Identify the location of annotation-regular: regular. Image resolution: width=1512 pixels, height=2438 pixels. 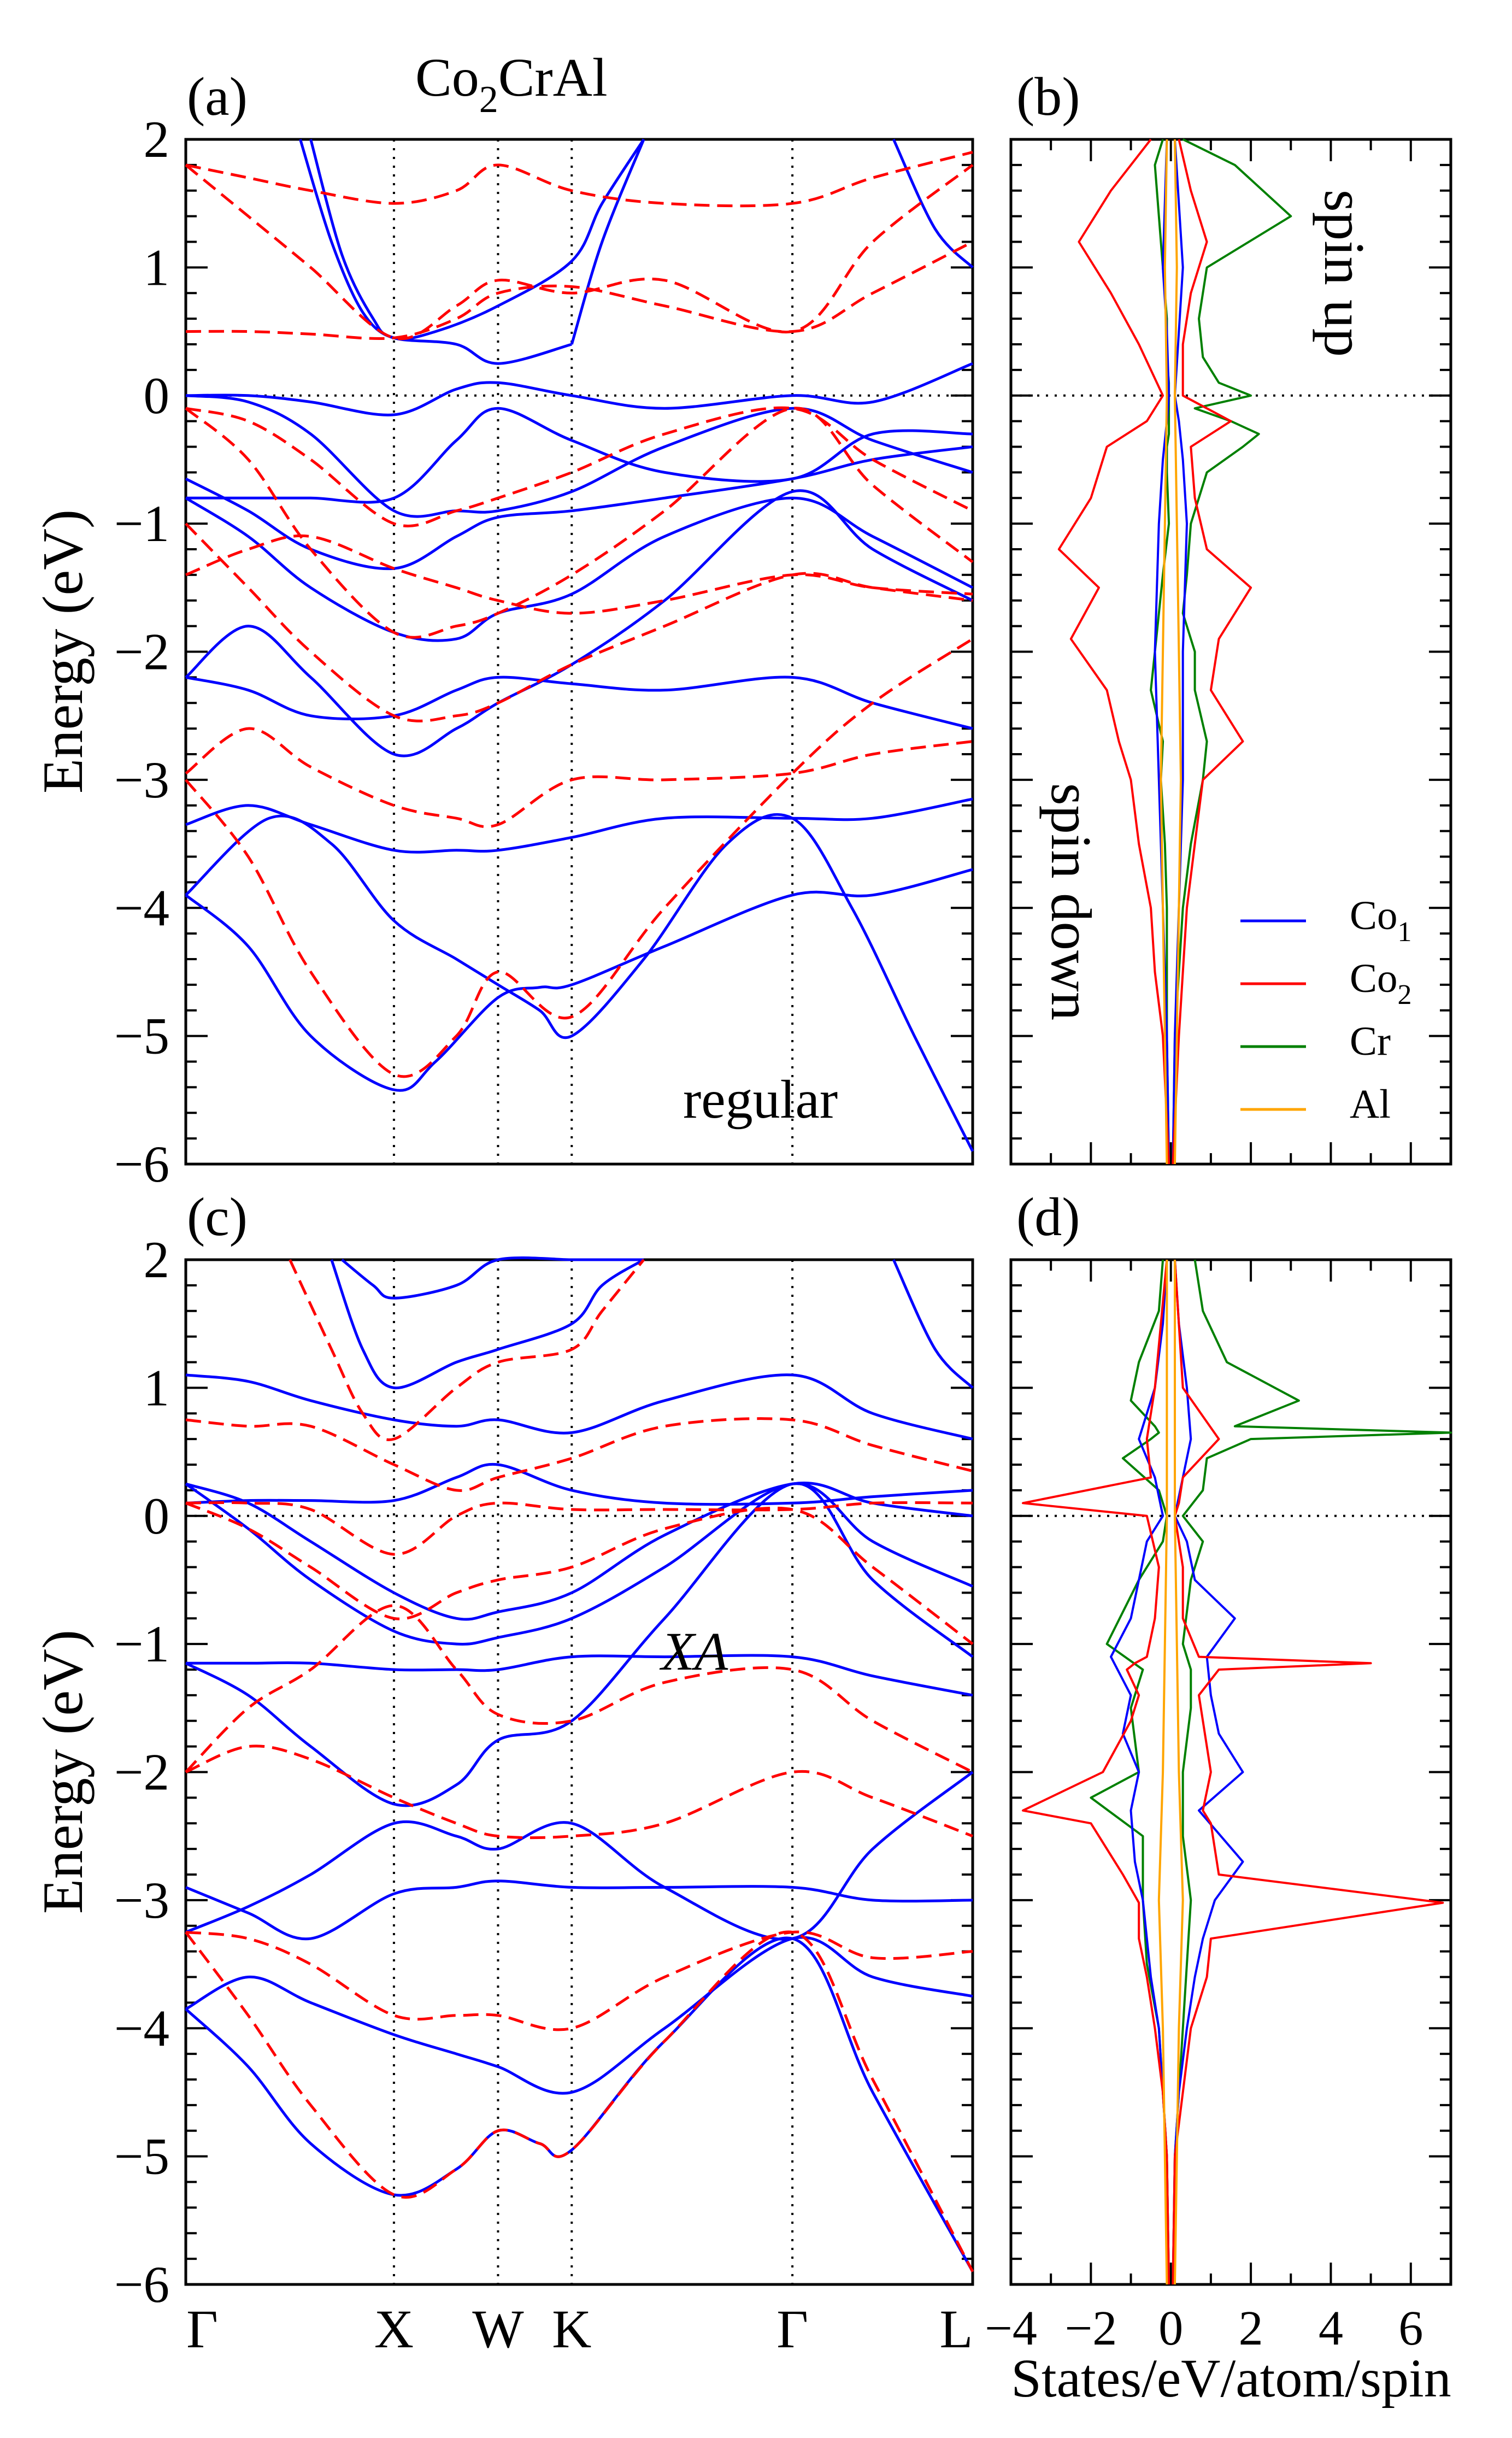
(760, 1099).